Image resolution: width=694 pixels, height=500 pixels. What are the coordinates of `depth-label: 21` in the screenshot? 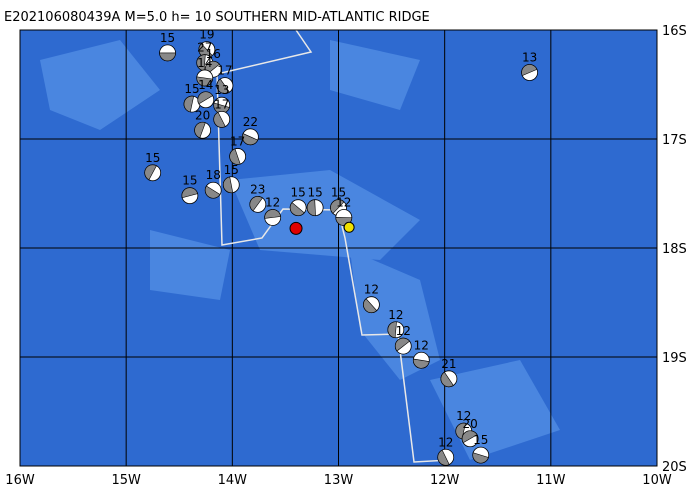 It's located at (448, 364).